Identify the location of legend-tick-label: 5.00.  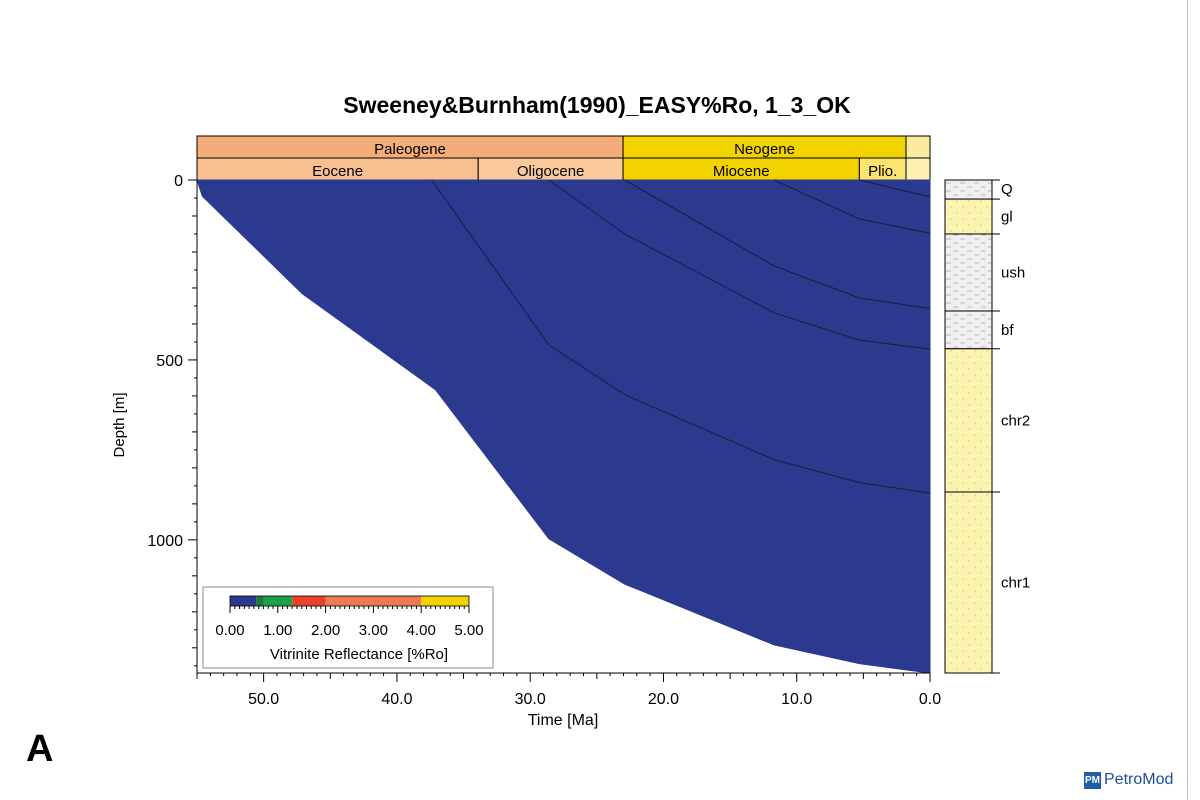
(468, 630).